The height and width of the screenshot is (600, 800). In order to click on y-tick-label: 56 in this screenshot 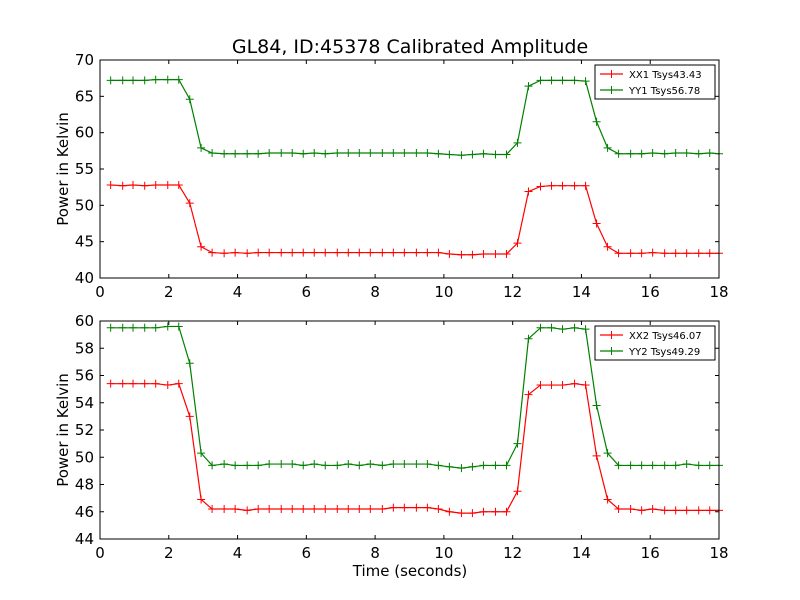, I will do `click(84, 376)`.